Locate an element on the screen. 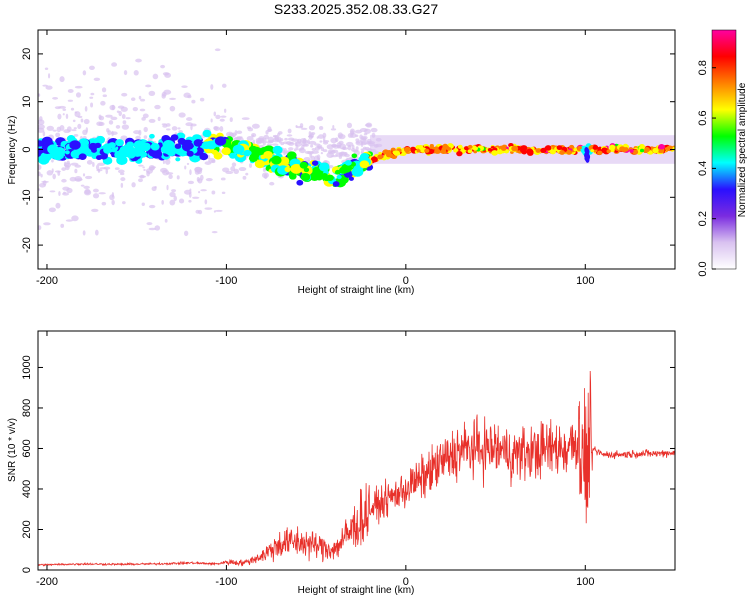 Image resolution: width=750 pixels, height=600 pixels. snr-xtick-label: 100 is located at coordinates (585, 582).